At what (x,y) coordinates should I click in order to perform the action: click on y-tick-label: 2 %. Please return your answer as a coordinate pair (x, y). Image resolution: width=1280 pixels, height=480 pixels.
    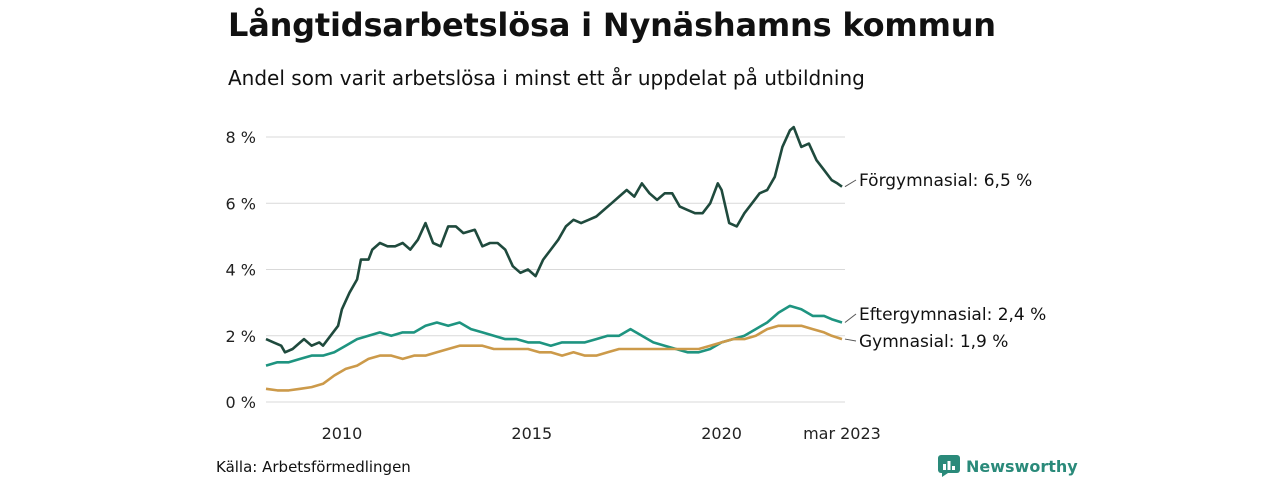
    Looking at the image, I should click on (241, 336).